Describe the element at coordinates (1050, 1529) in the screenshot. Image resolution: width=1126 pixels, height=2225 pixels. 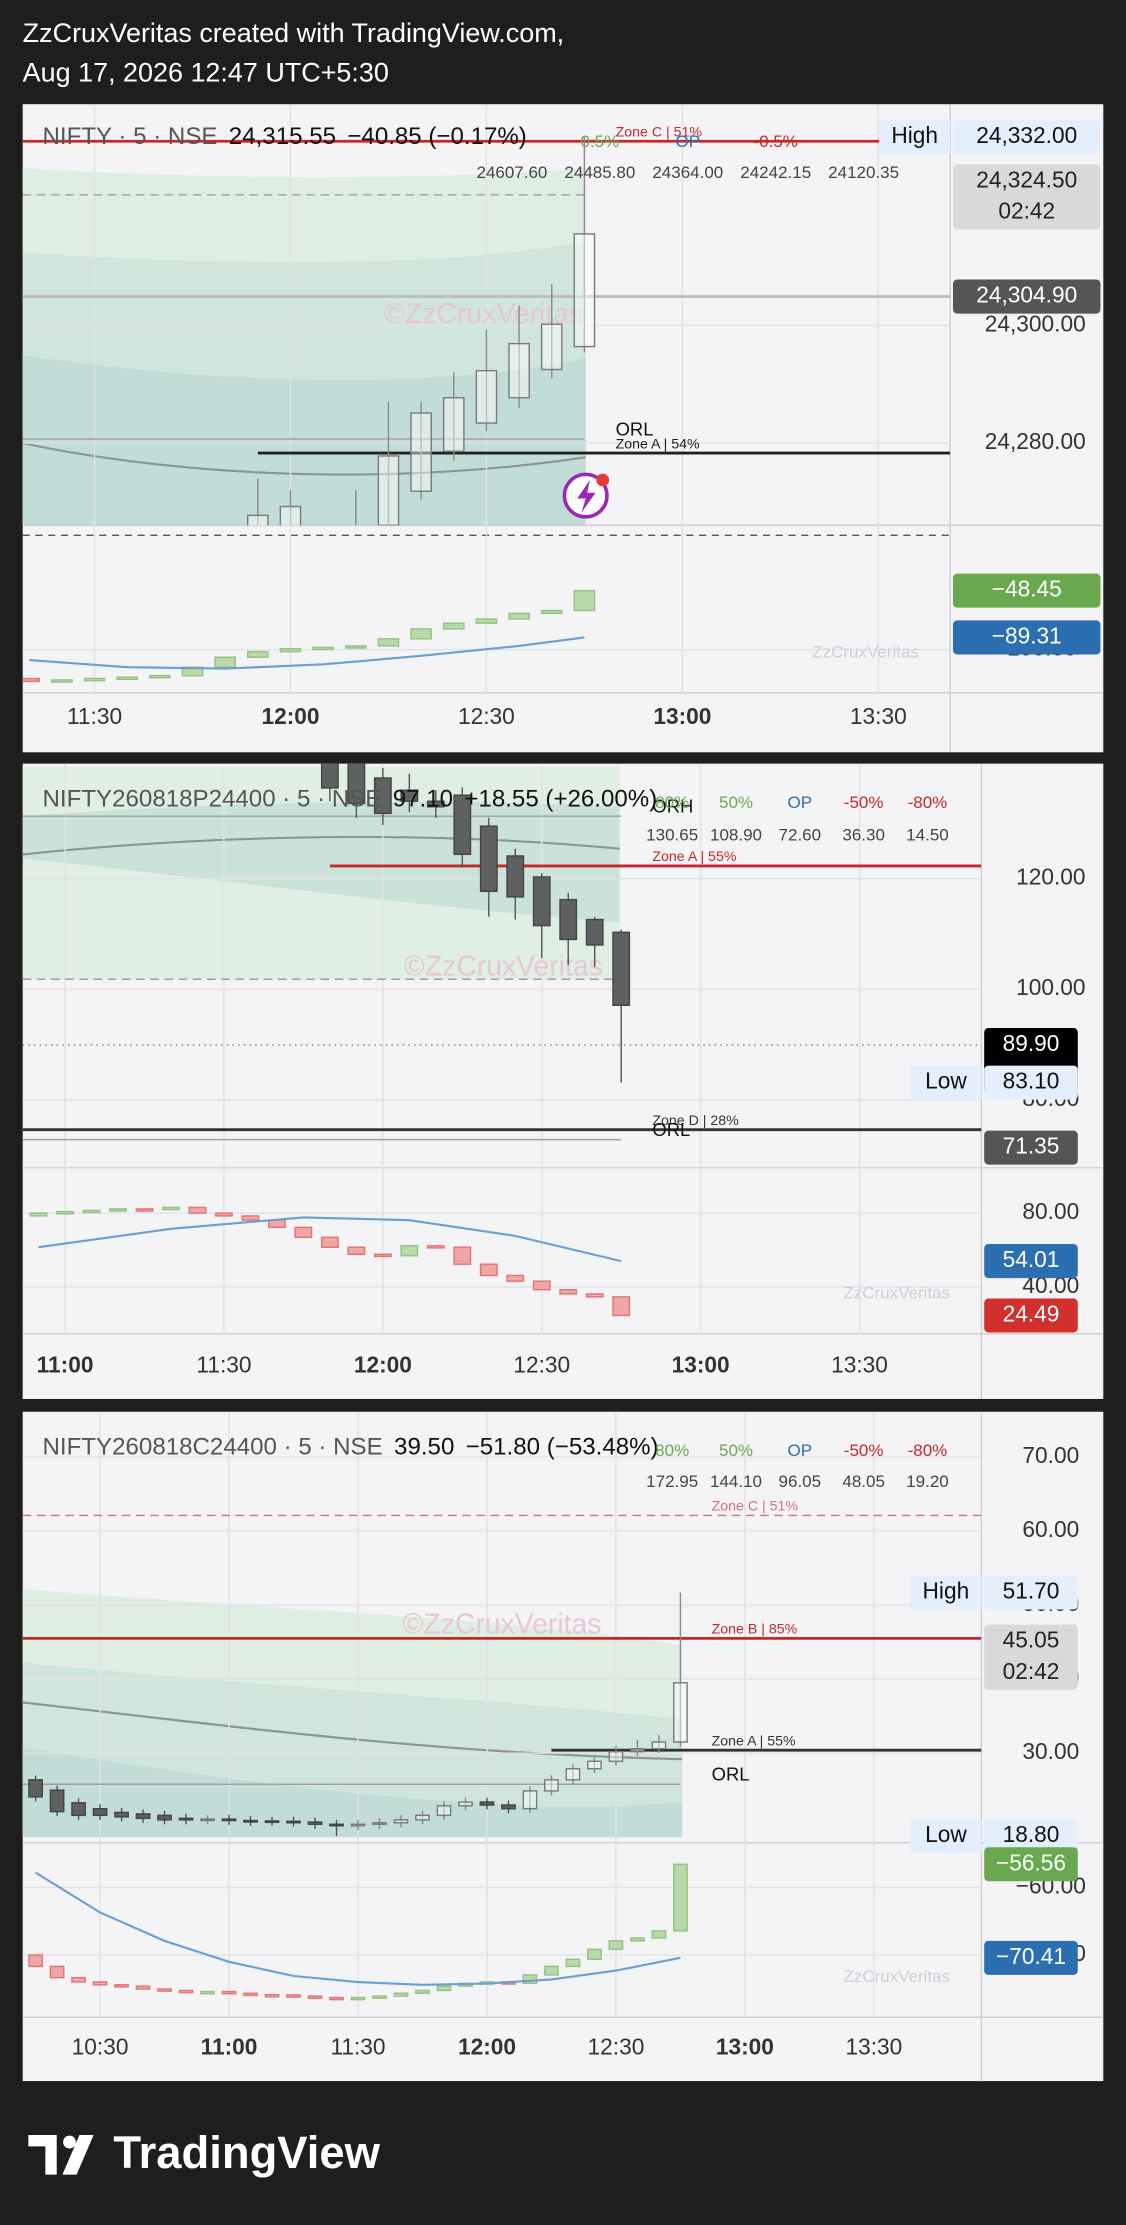
I see `y-tick-label: 60.00` at that location.